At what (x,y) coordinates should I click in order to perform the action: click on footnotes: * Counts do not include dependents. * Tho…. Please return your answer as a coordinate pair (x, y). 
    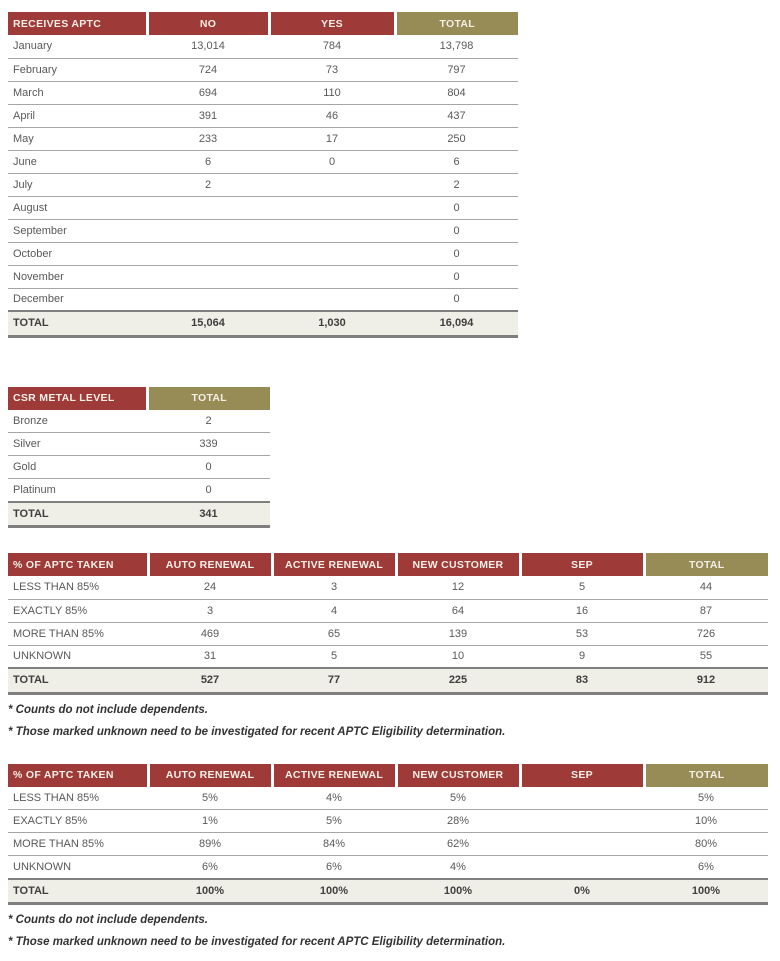
    Looking at the image, I should click on (390, 721).